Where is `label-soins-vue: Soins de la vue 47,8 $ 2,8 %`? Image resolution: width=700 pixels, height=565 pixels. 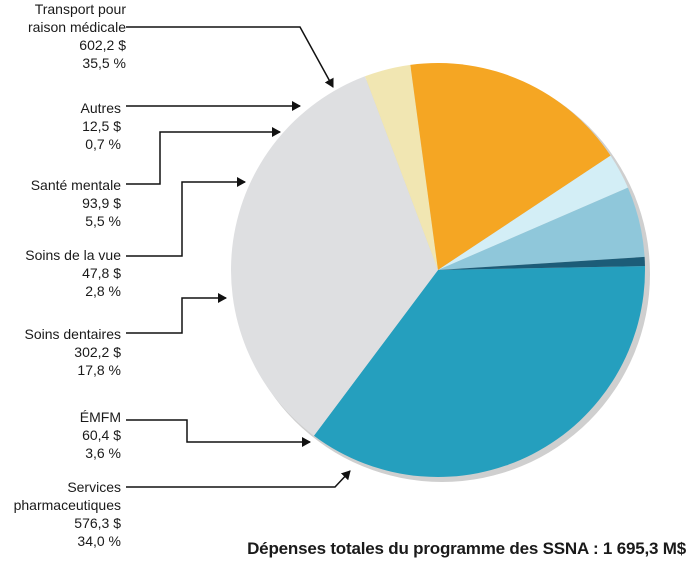
label-soins-vue: Soins de la vue 47,8 $ 2,8 % is located at coordinates (60, 273).